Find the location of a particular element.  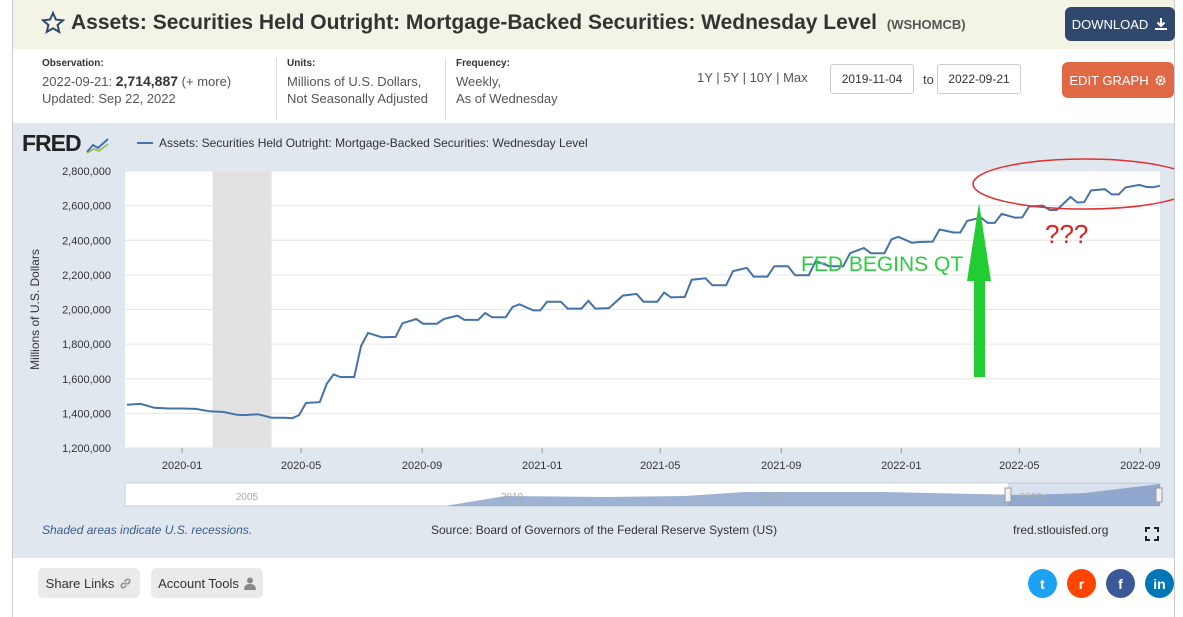

gear-icon is located at coordinates (1160, 80).